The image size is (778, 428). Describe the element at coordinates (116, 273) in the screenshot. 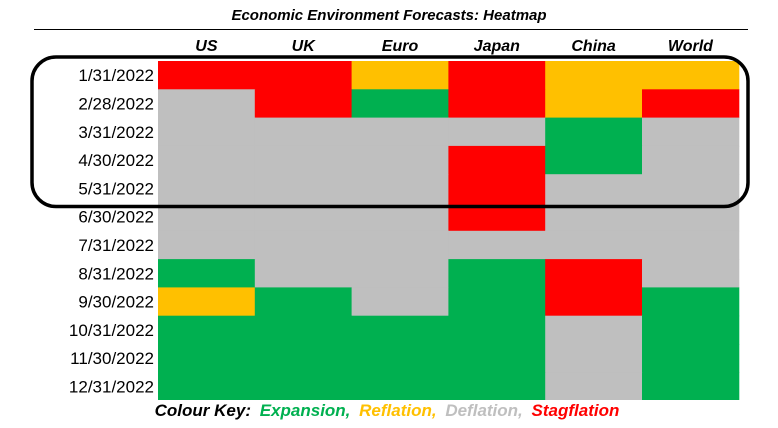

I see `row-label: 8/31/2022` at that location.